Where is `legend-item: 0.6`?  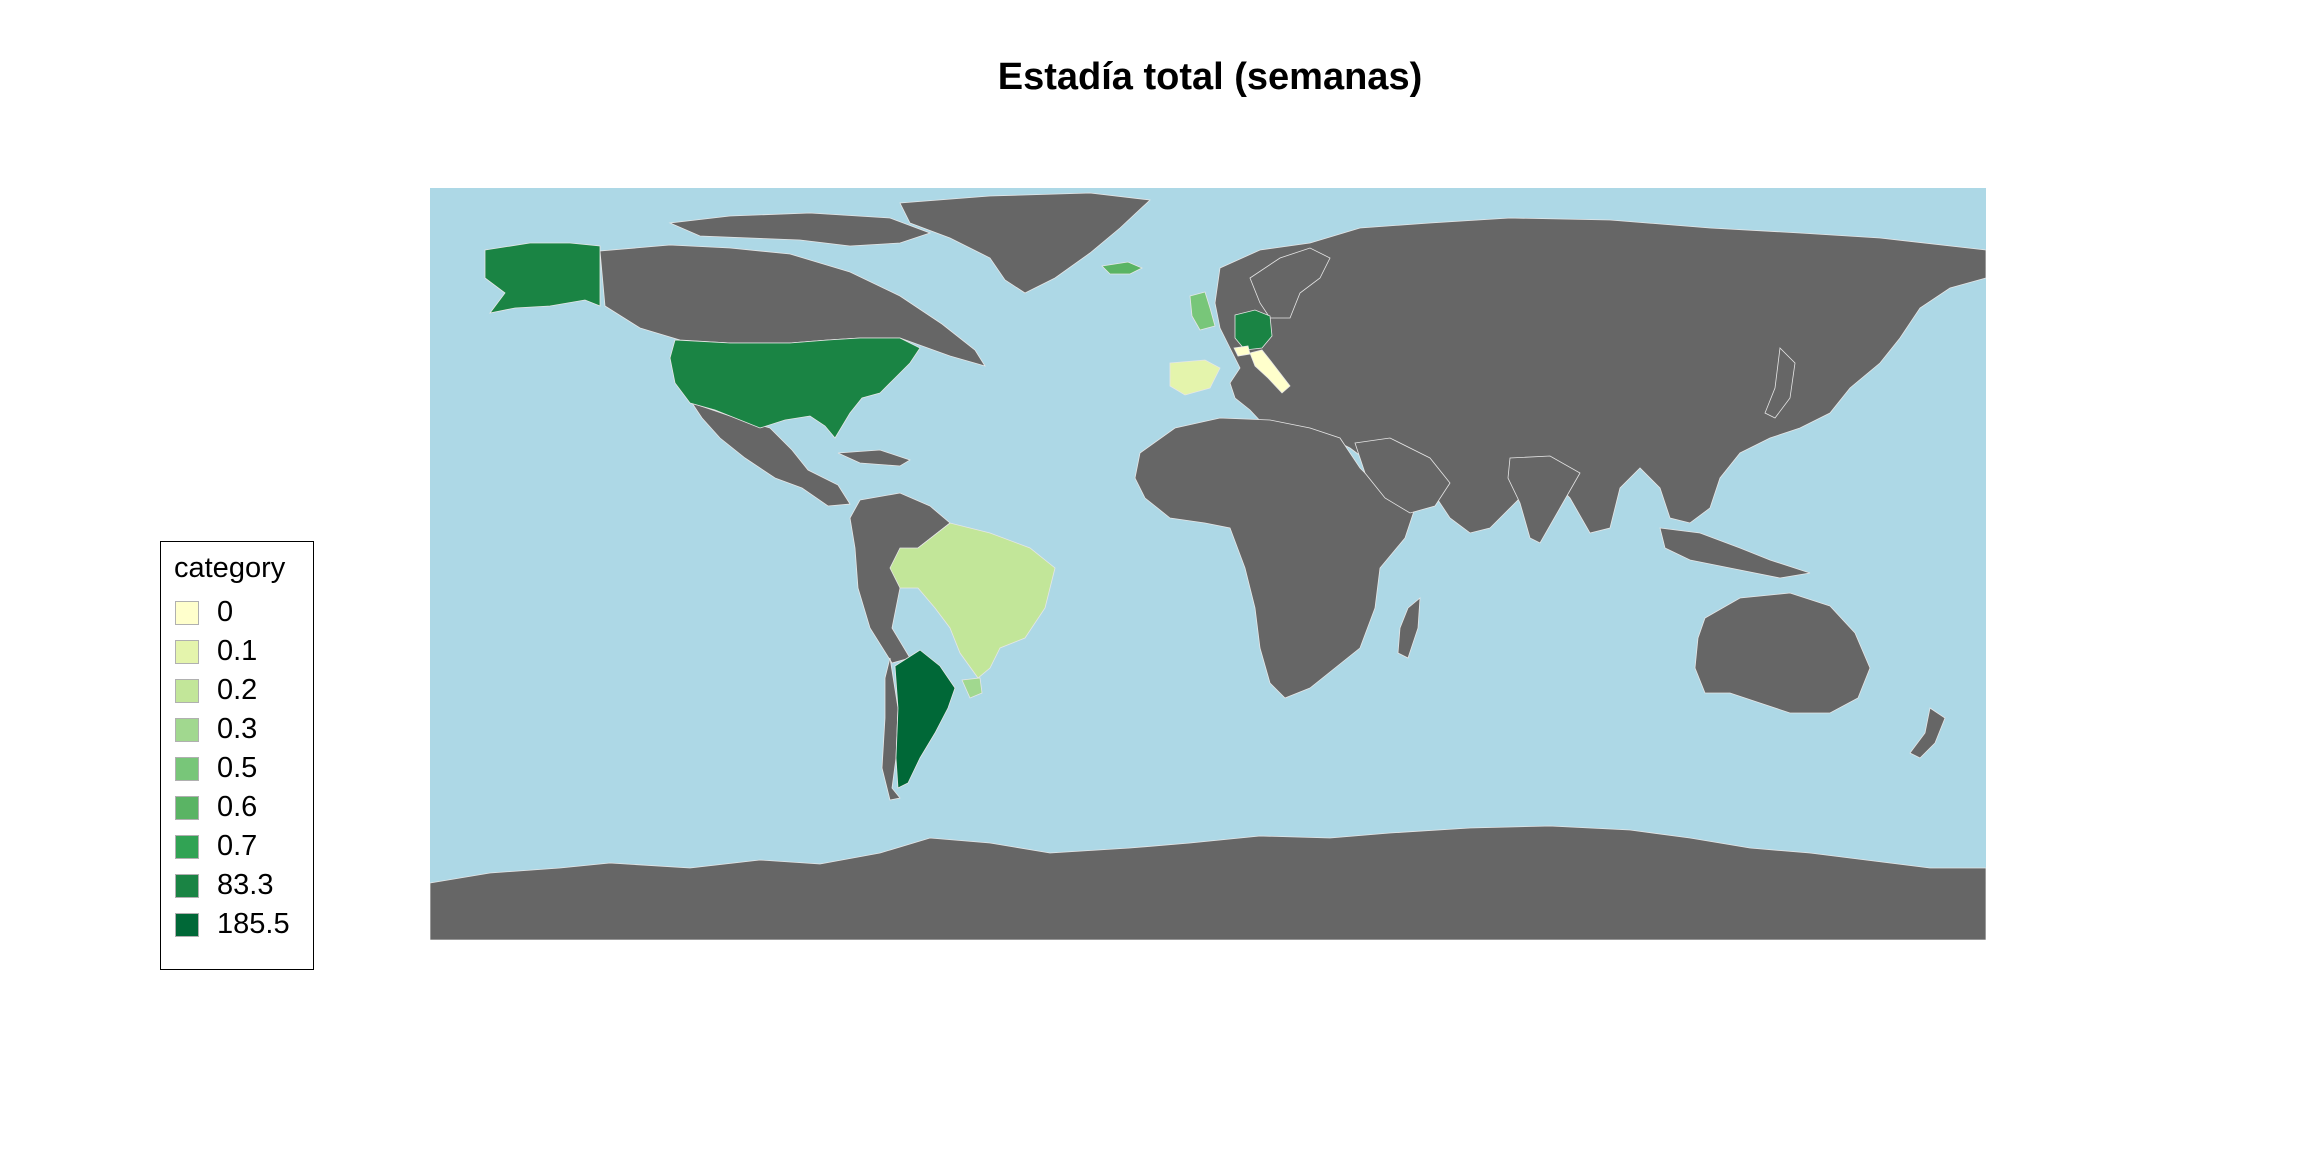
legend-item: 0.6 is located at coordinates (240, 811).